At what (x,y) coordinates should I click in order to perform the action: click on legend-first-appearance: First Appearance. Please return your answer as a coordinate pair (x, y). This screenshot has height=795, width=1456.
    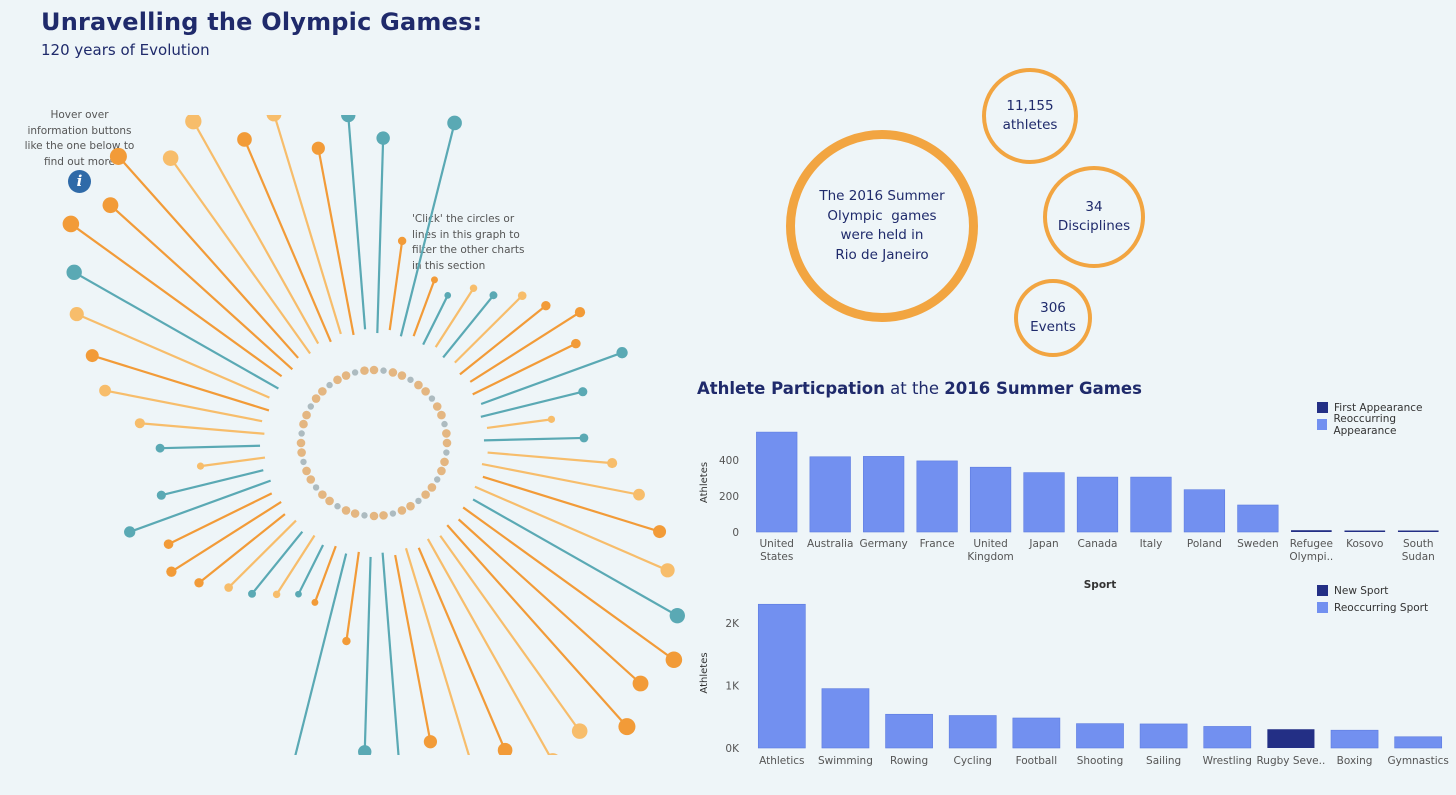
    Looking at the image, I should click on (1386, 407).